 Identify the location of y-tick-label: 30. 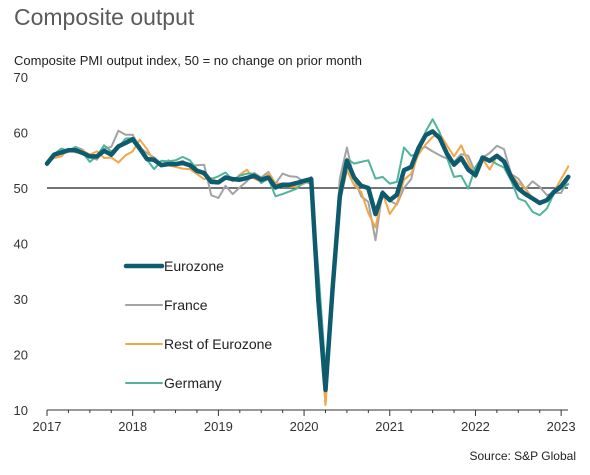
(21, 299).